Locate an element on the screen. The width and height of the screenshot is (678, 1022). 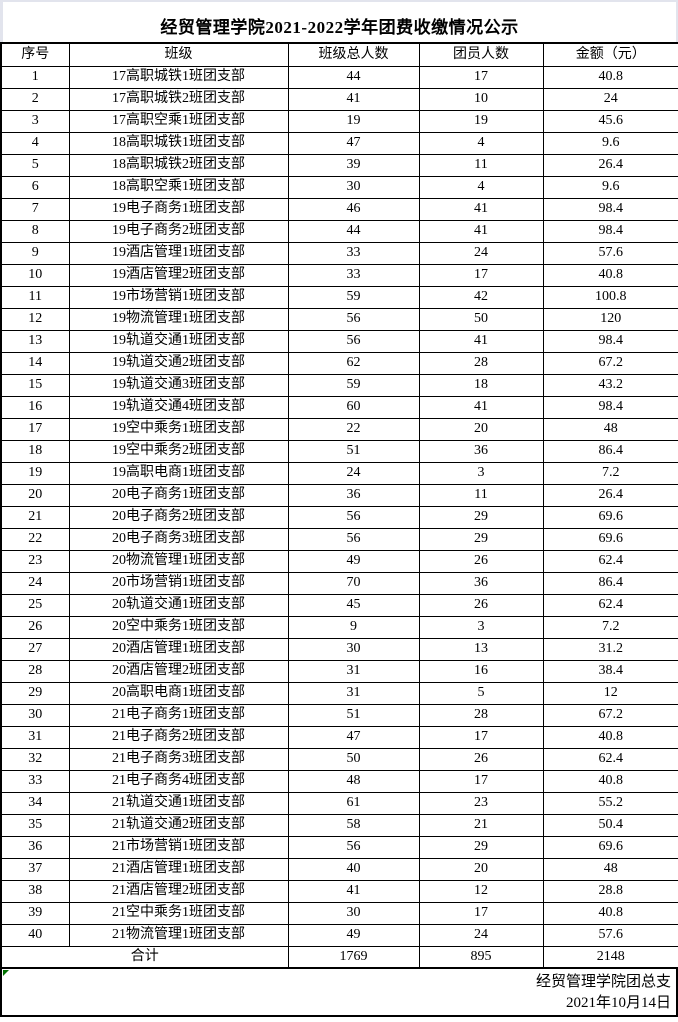
table-cell: 4 is located at coordinates (481, 187).